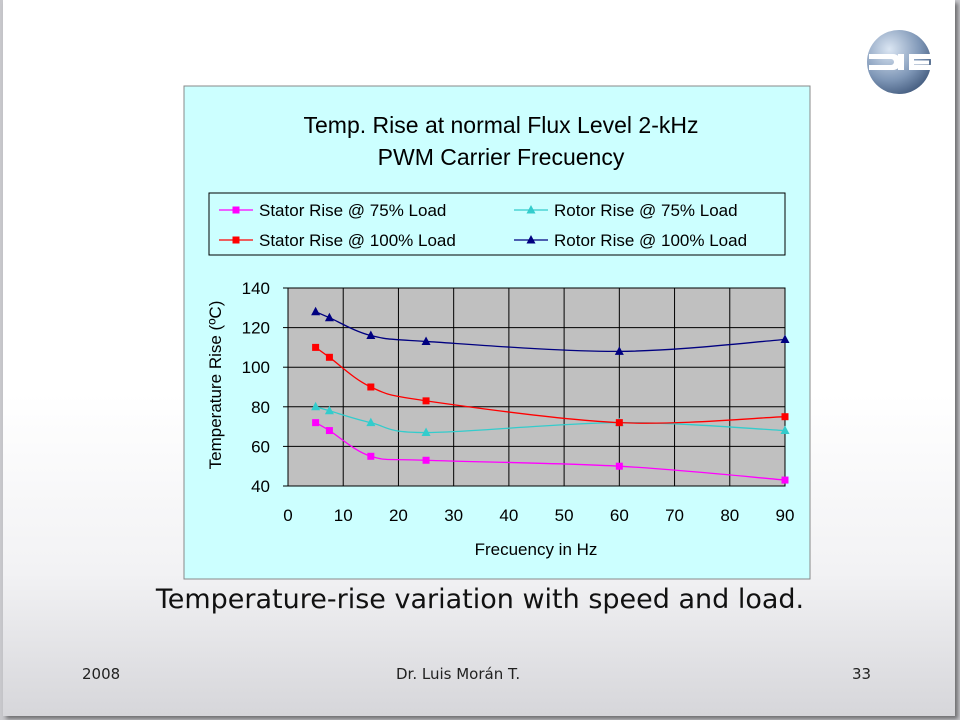  What do you see at coordinates (785, 515) in the screenshot?
I see `x-tick-label: 90` at bounding box center [785, 515].